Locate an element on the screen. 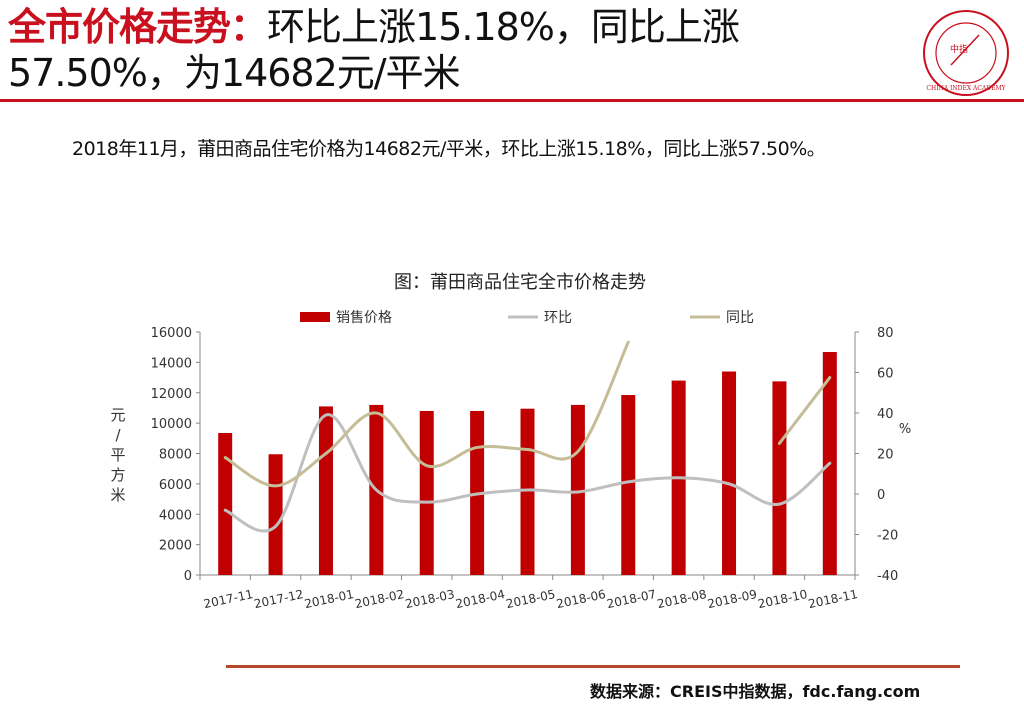 Image resolution: width=1024 pixels, height=709 pixels. left-axis-label-char: 米 is located at coordinates (117, 495).